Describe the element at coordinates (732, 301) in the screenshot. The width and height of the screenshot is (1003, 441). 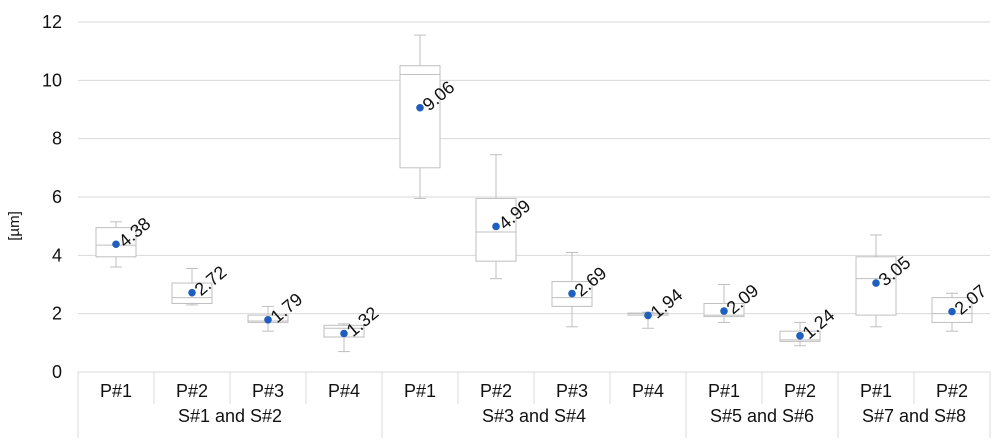
I see `box-plot-item: 2.09` at that location.